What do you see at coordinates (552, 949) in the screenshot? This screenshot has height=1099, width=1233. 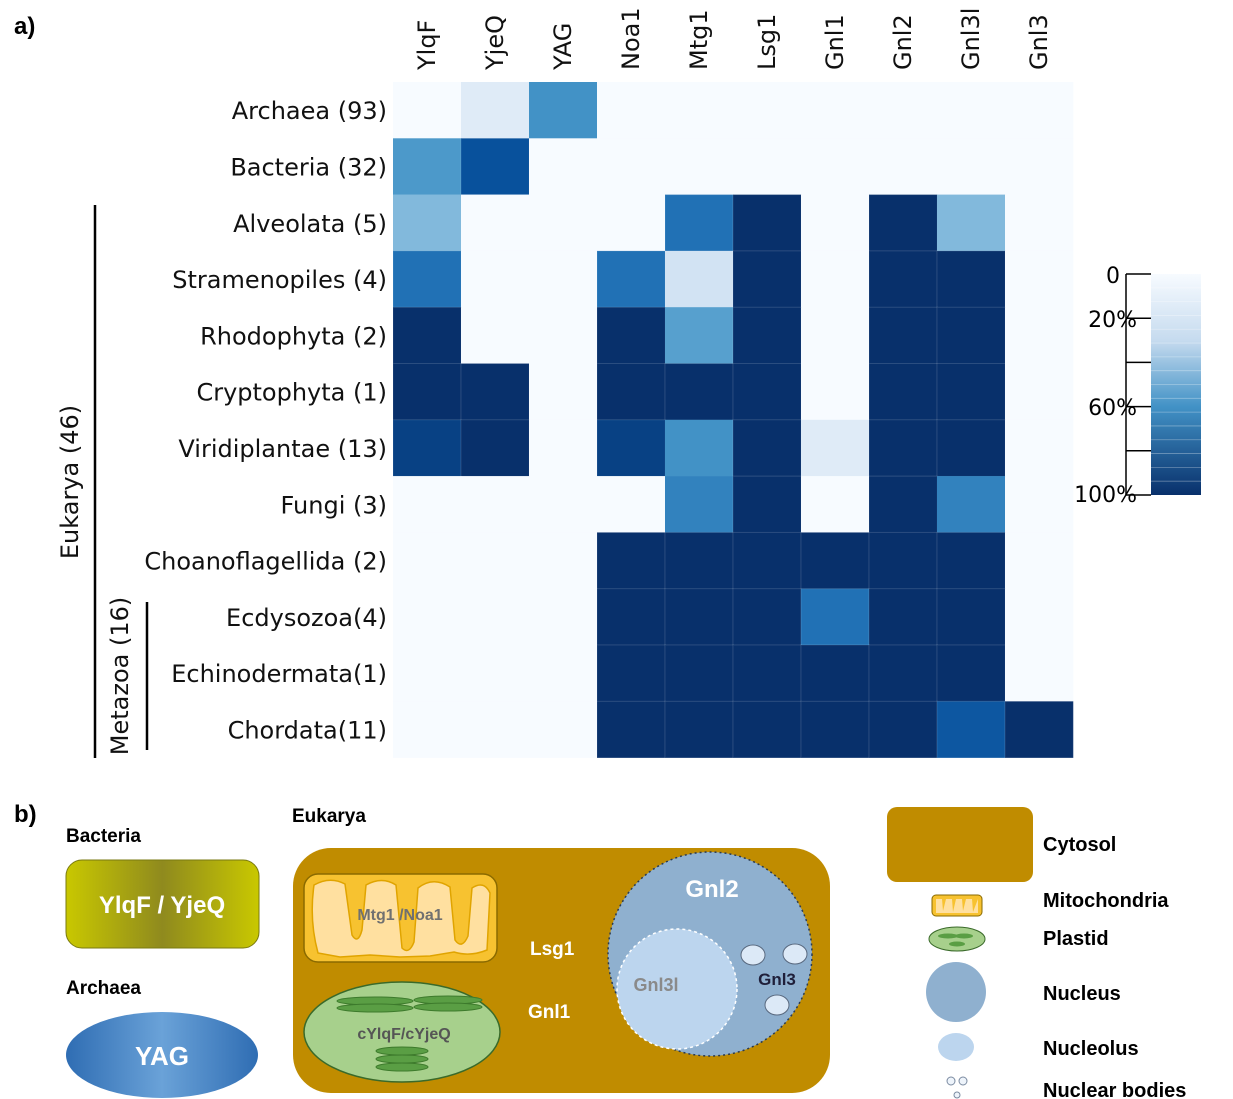 I see `lsg1-label: Lsg1` at bounding box center [552, 949].